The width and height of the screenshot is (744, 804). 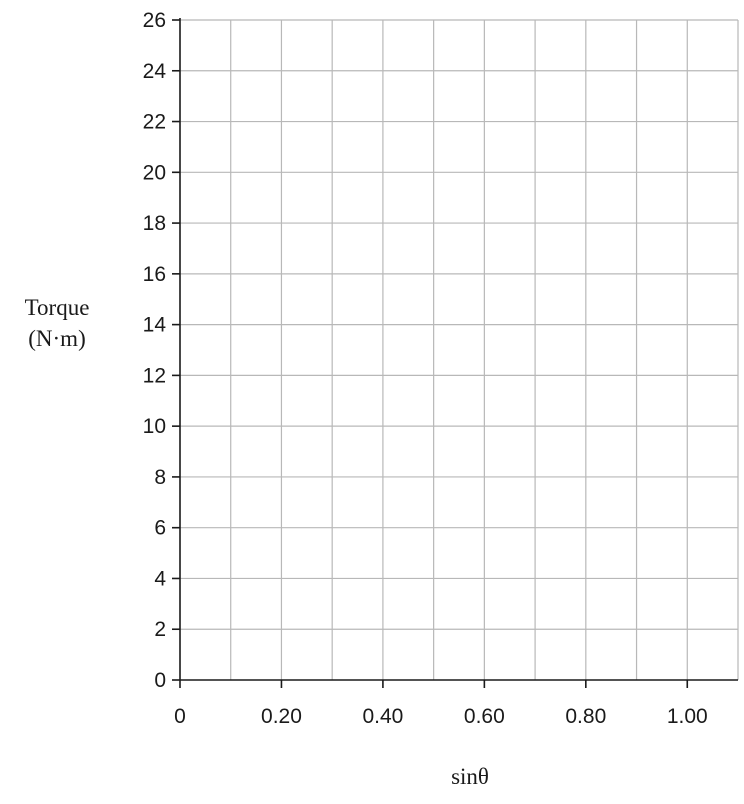 I want to click on y-tick-label: 2, so click(x=160, y=629).